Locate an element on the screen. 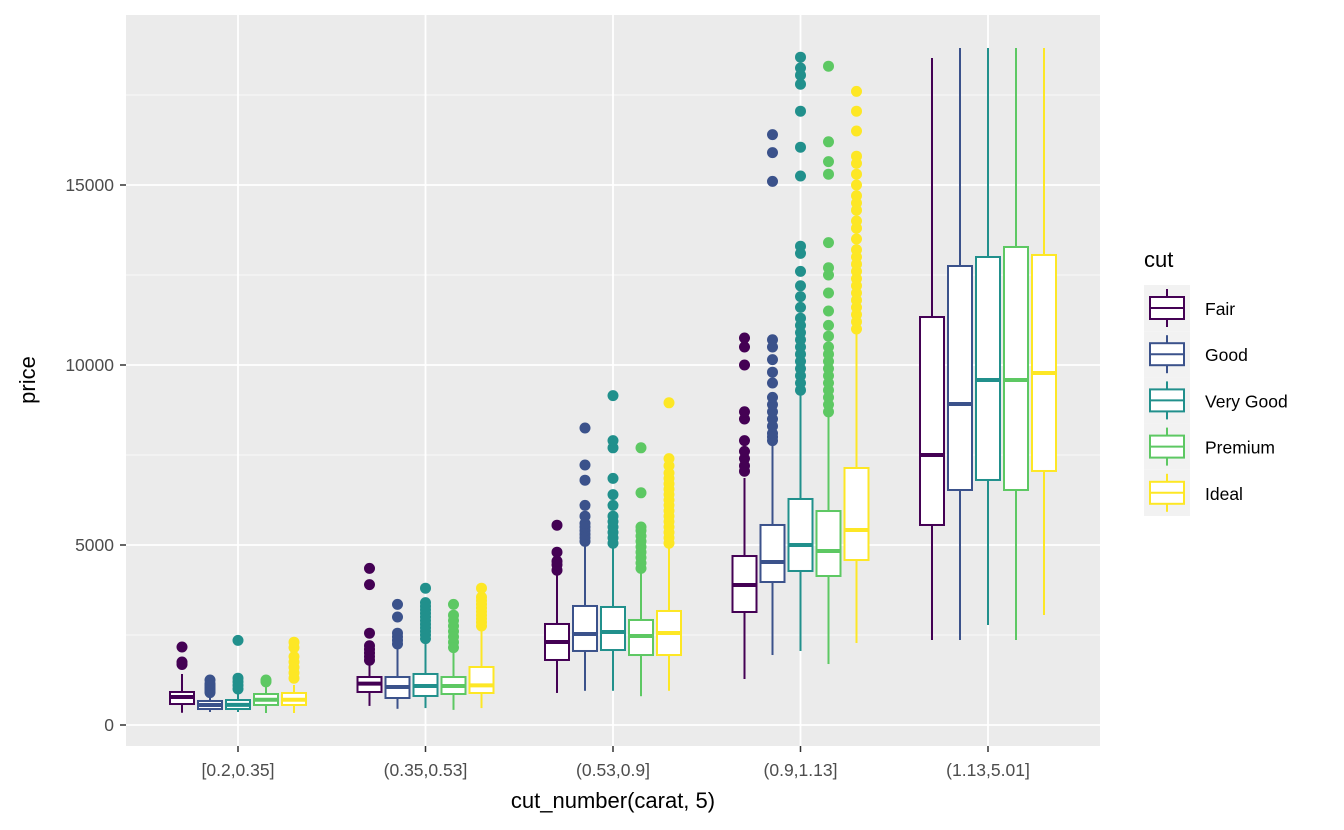  x-tick-label: (1.13,5.01] is located at coordinates (988, 770).